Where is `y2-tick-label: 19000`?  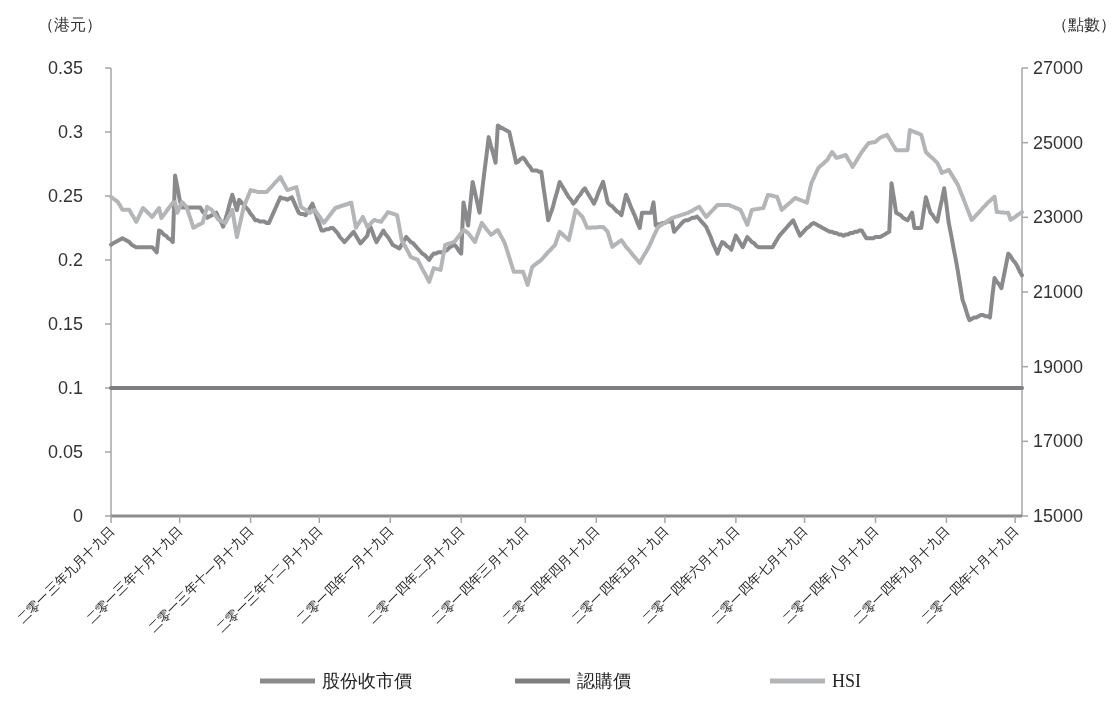
y2-tick-label: 19000 is located at coordinates (1058, 366).